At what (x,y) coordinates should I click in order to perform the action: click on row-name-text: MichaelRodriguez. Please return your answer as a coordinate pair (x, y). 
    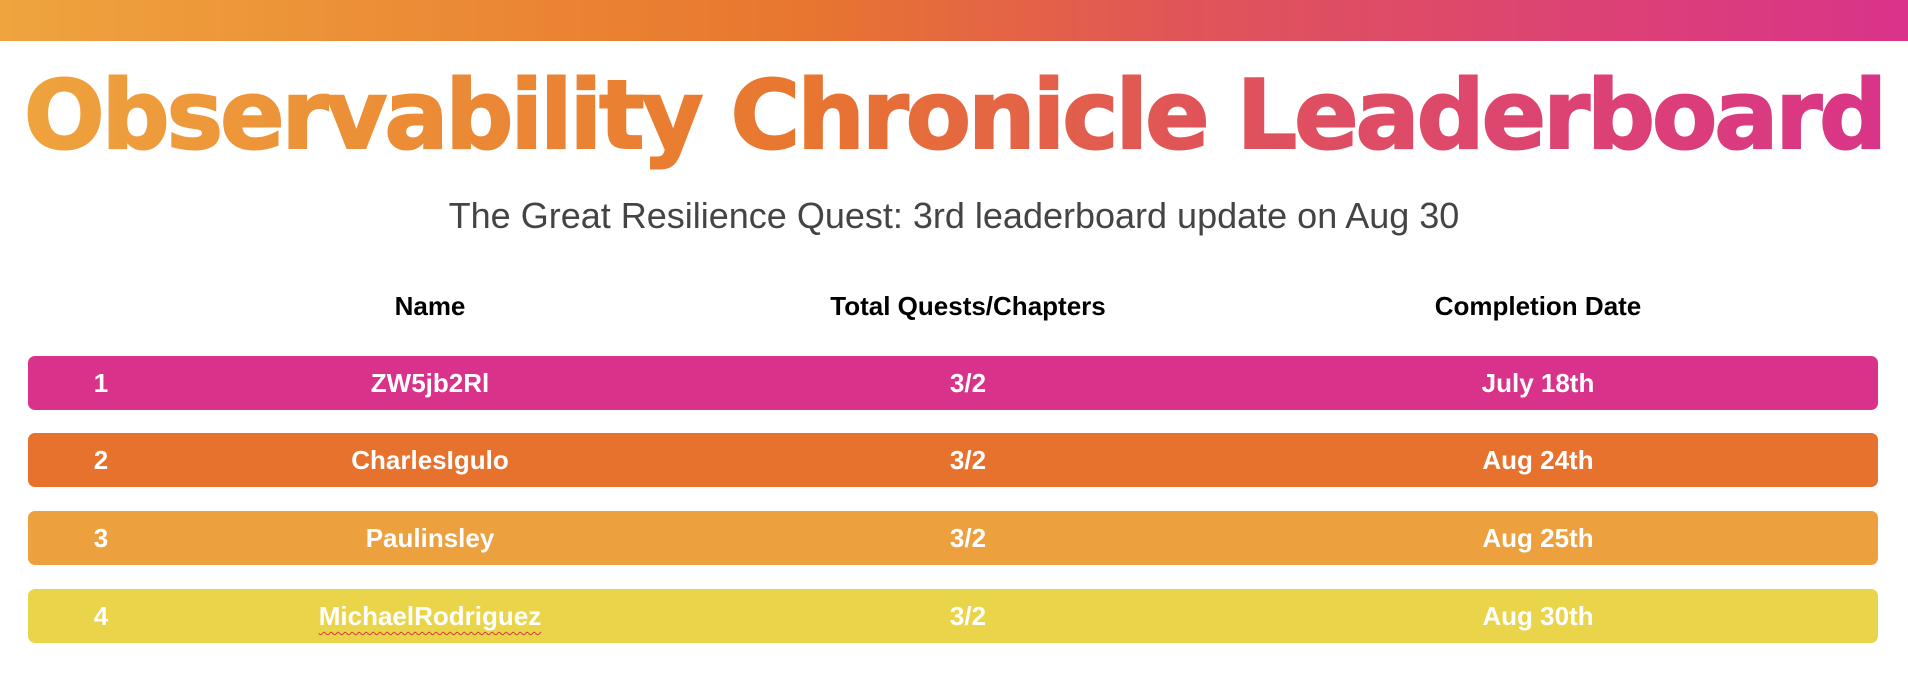
    Looking at the image, I should click on (430, 616).